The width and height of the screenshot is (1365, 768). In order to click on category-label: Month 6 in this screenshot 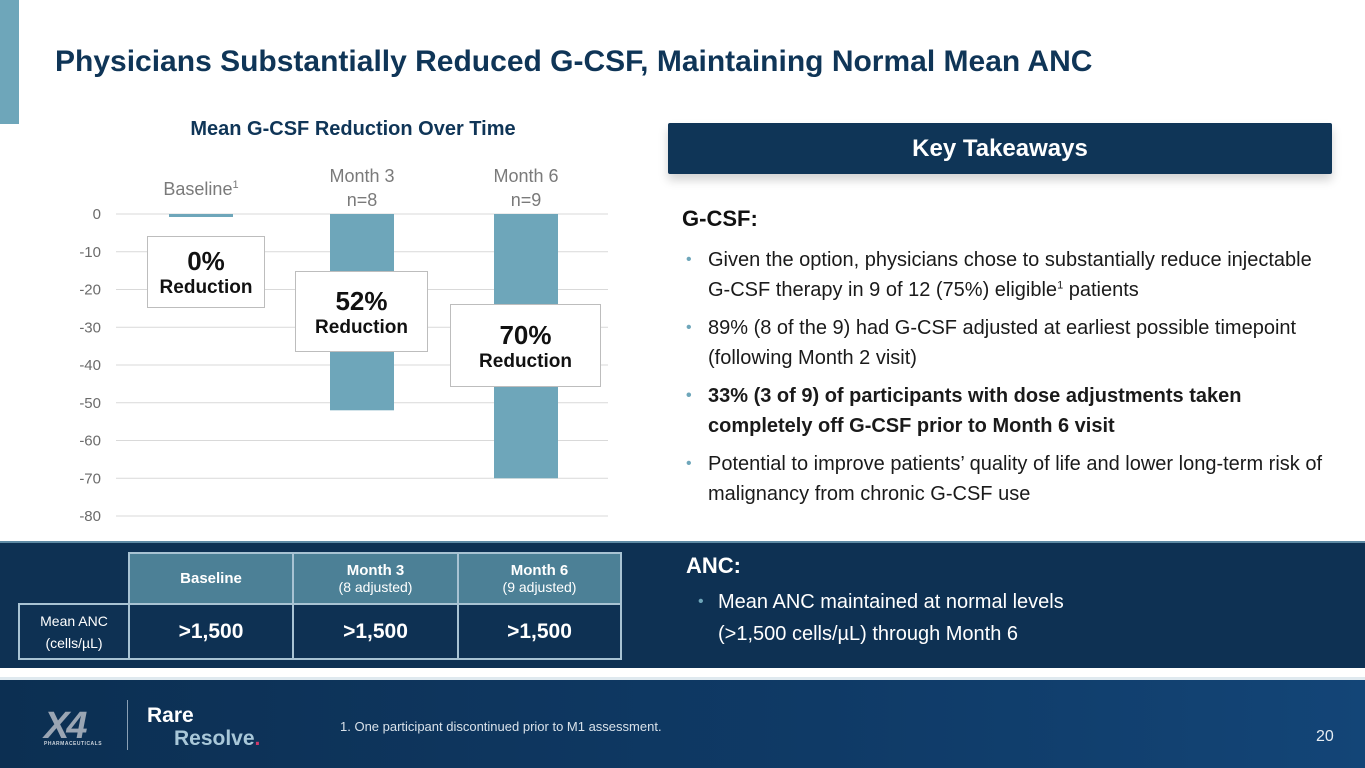, I will do `click(525, 176)`.